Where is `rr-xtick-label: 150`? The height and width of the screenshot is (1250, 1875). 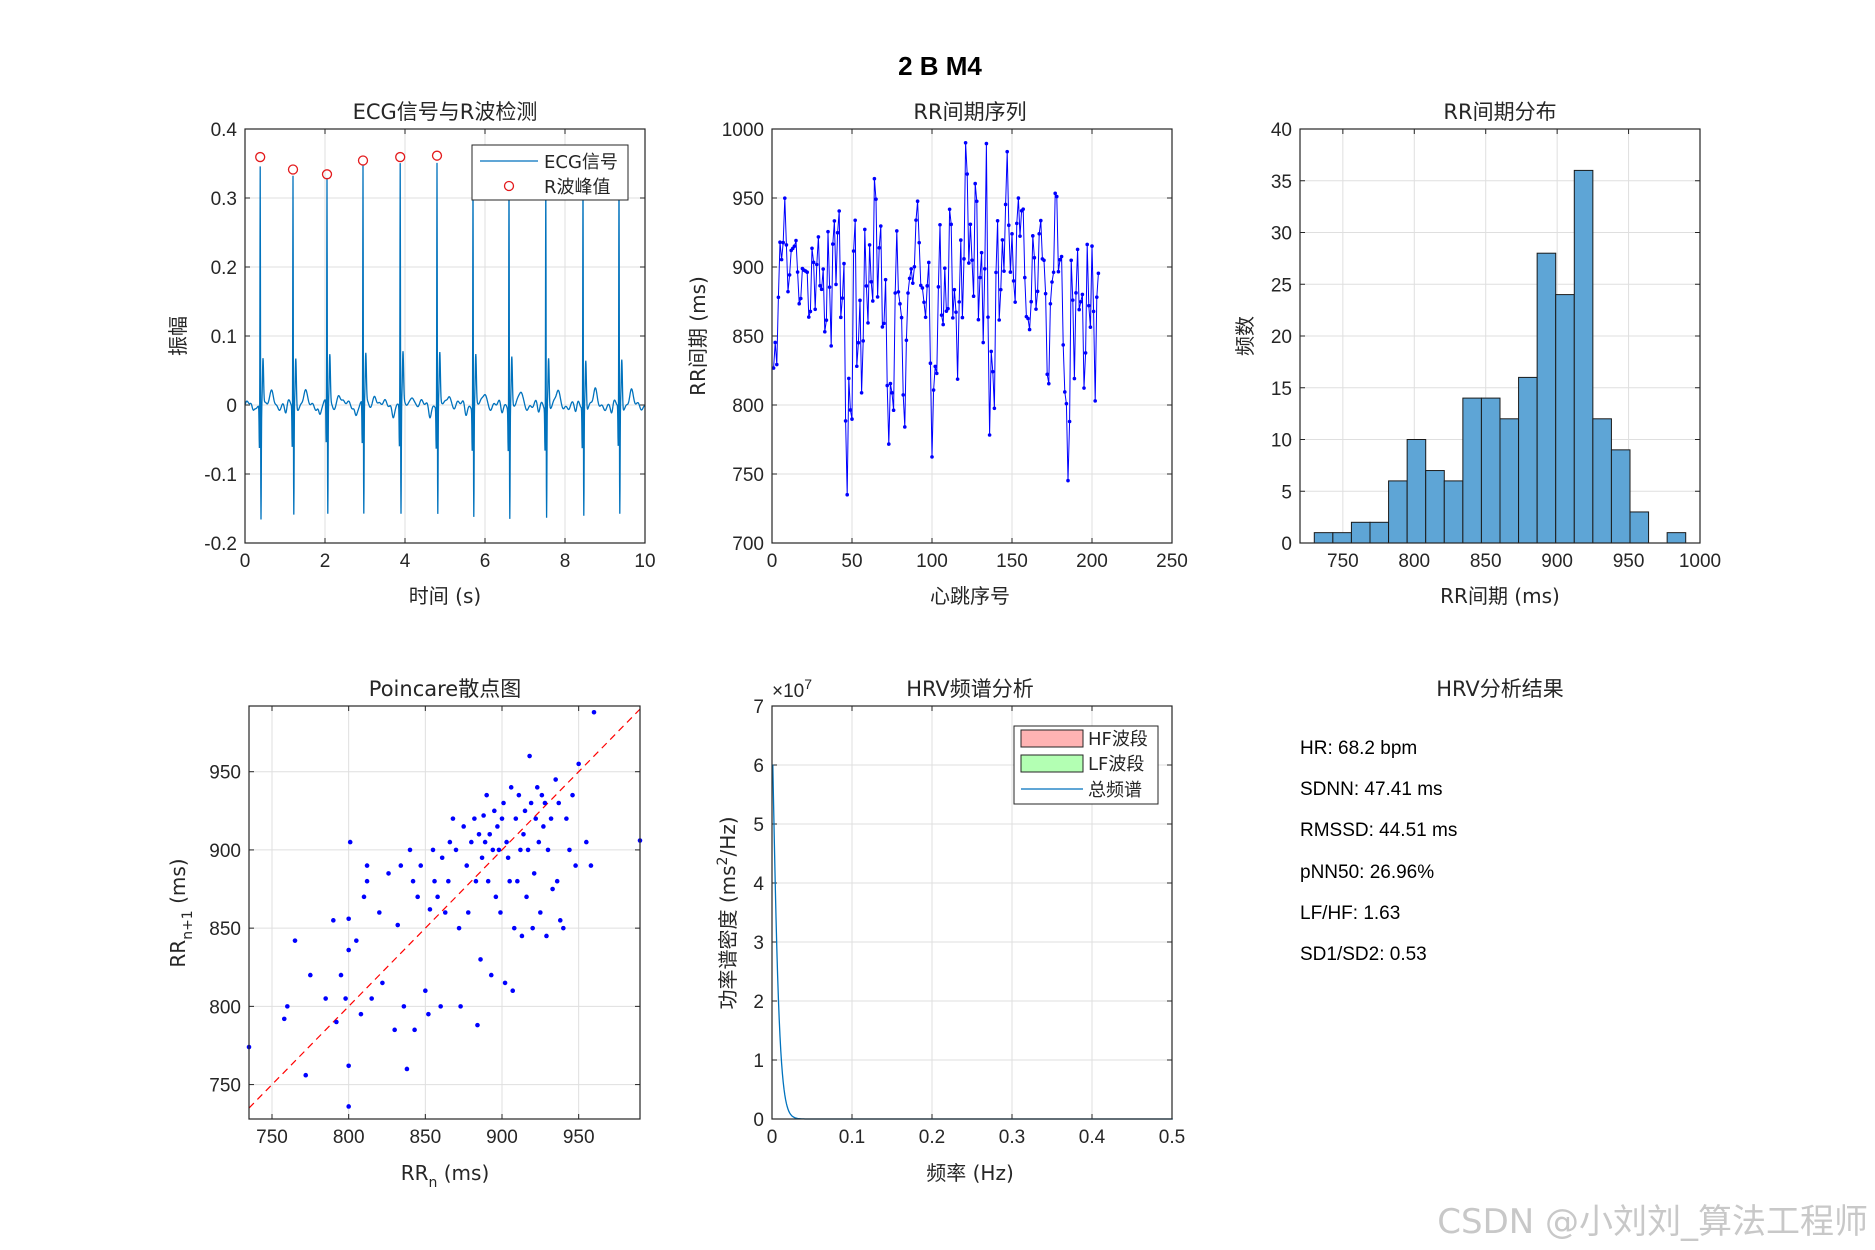
rr-xtick-label: 150 is located at coordinates (1012, 561).